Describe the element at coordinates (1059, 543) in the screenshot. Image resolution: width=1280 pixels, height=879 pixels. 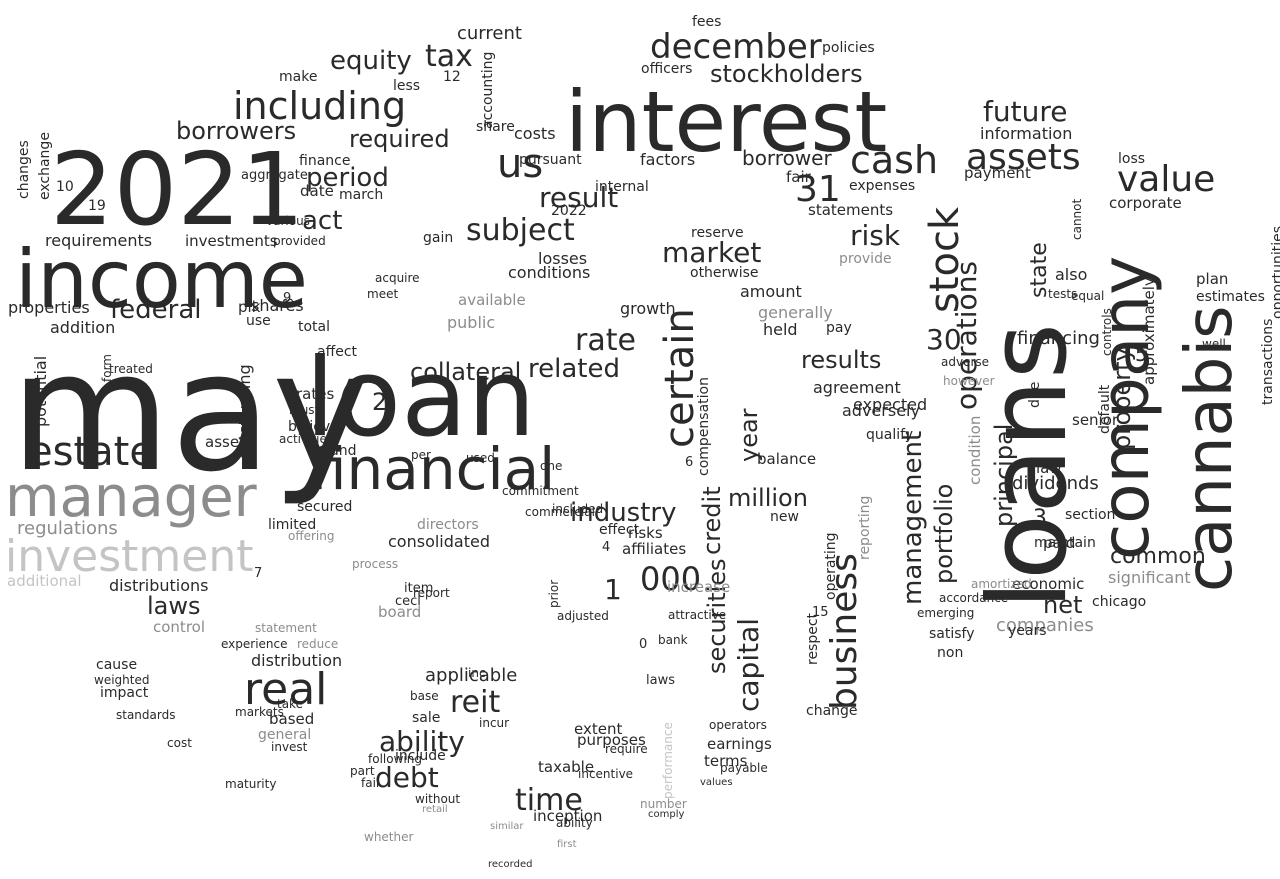
I see `word-paid: paid` at that location.